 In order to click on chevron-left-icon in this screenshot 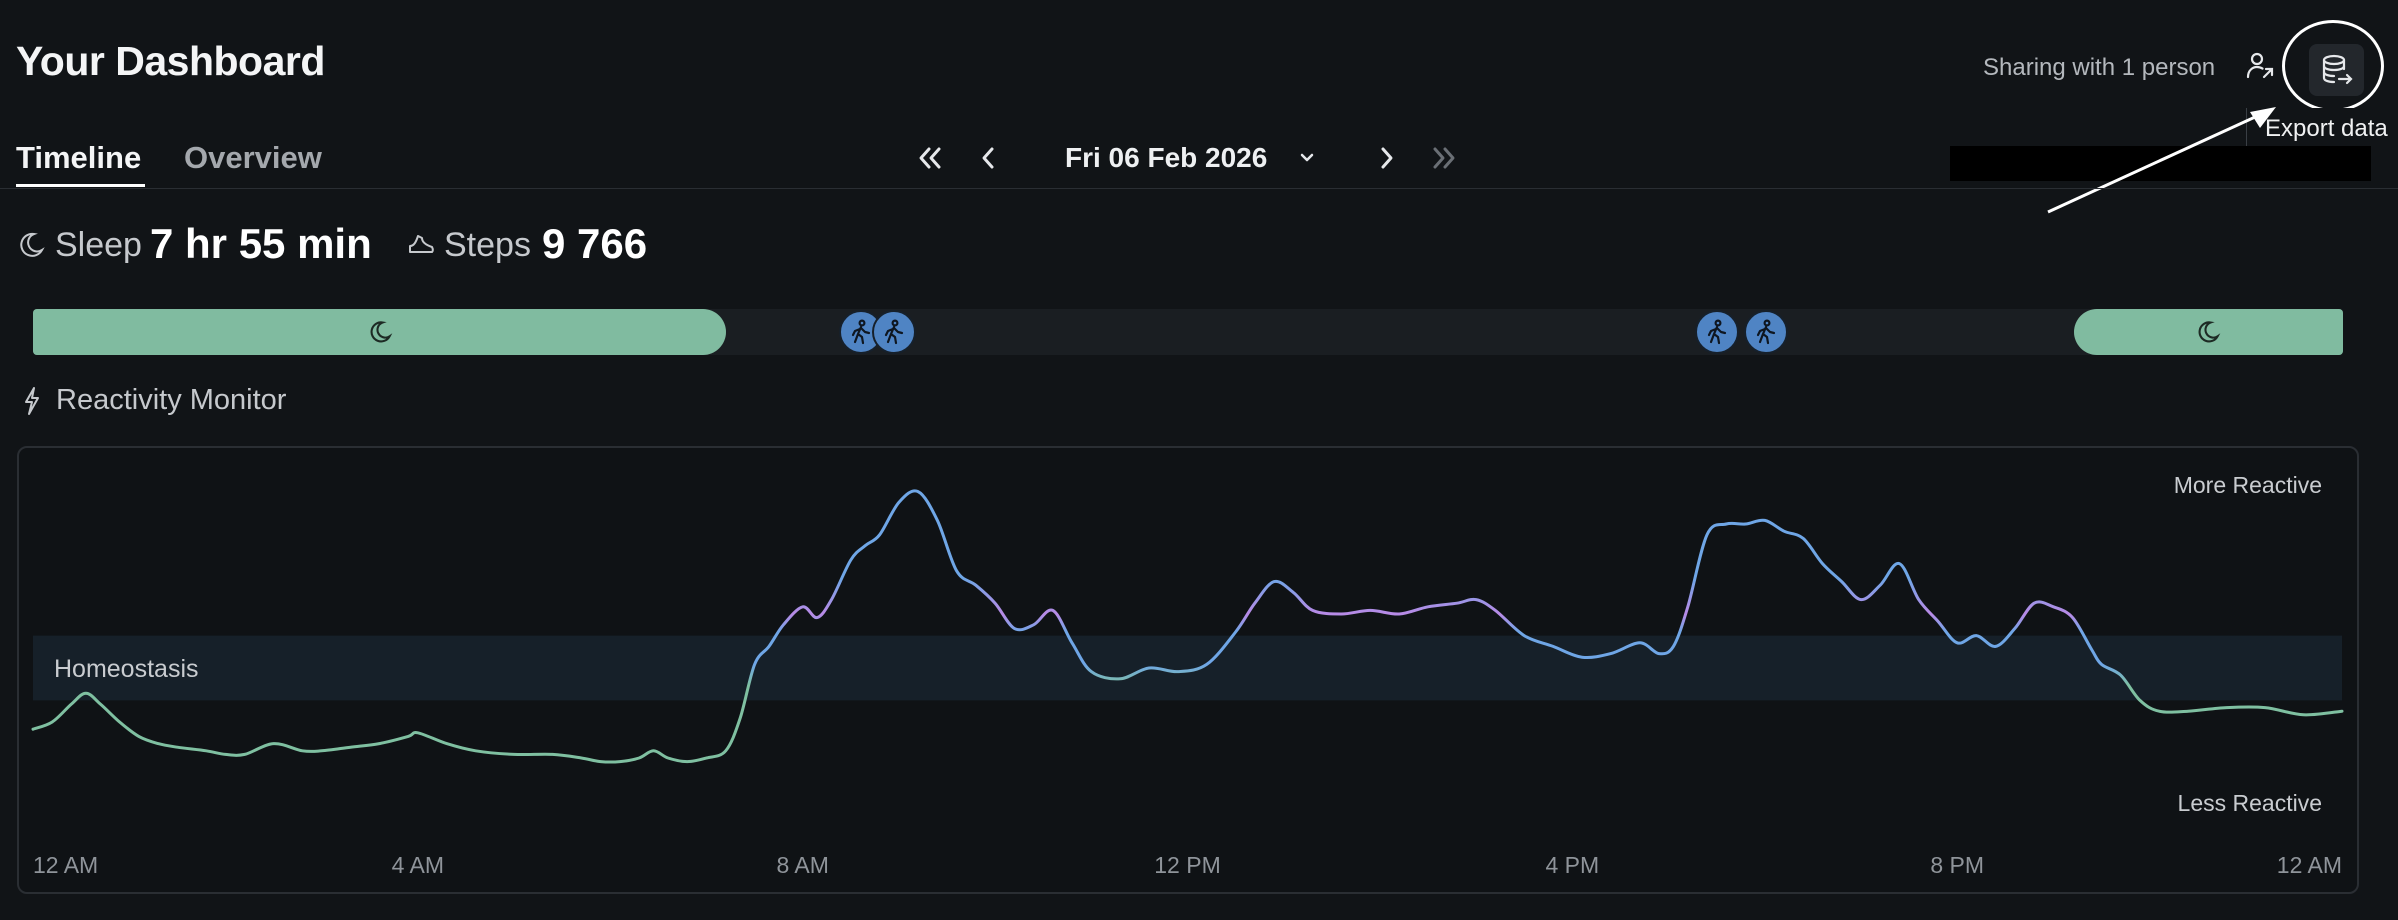, I will do `click(988, 158)`.